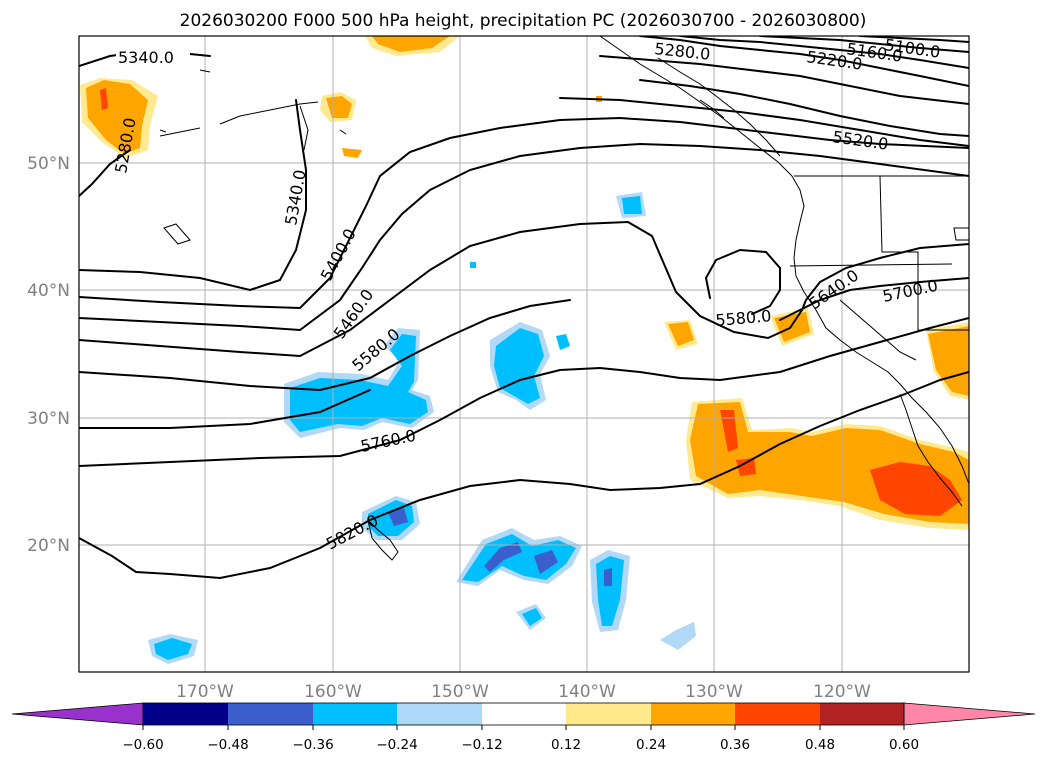 Image resolution: width=1047 pixels, height=765 pixels. Describe the element at coordinates (735, 745) in the screenshot. I see `colorbar-tick-label: 0.36` at that location.